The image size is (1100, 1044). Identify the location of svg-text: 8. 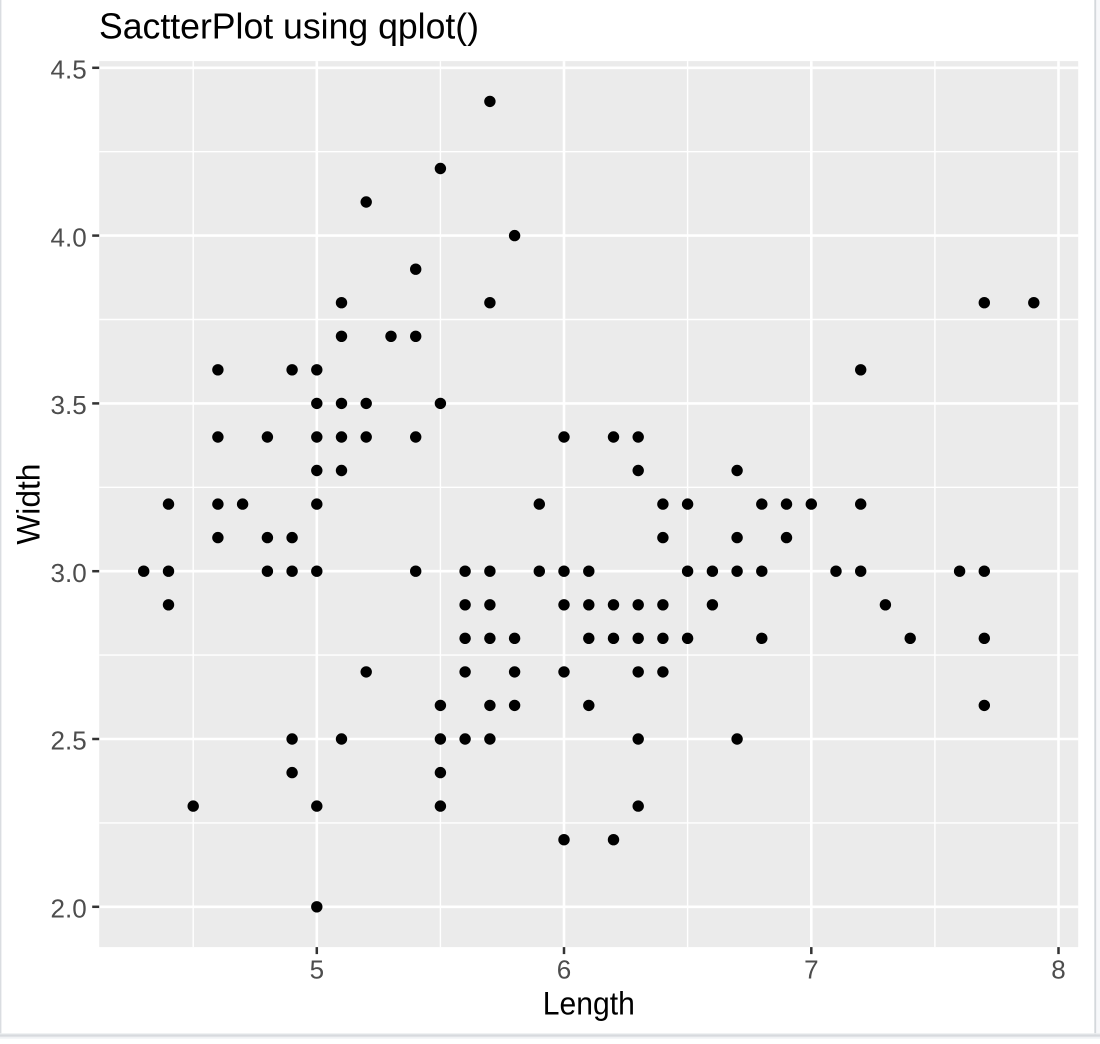
(1058, 969).